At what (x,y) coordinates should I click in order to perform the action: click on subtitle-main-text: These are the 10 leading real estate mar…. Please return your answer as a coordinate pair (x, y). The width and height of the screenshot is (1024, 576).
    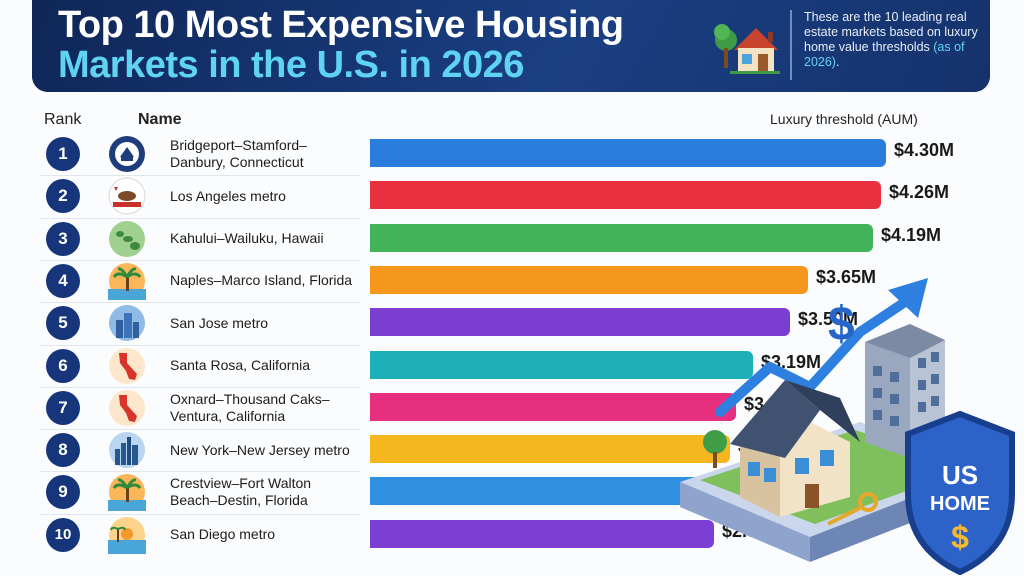
    Looking at the image, I should click on (891, 32).